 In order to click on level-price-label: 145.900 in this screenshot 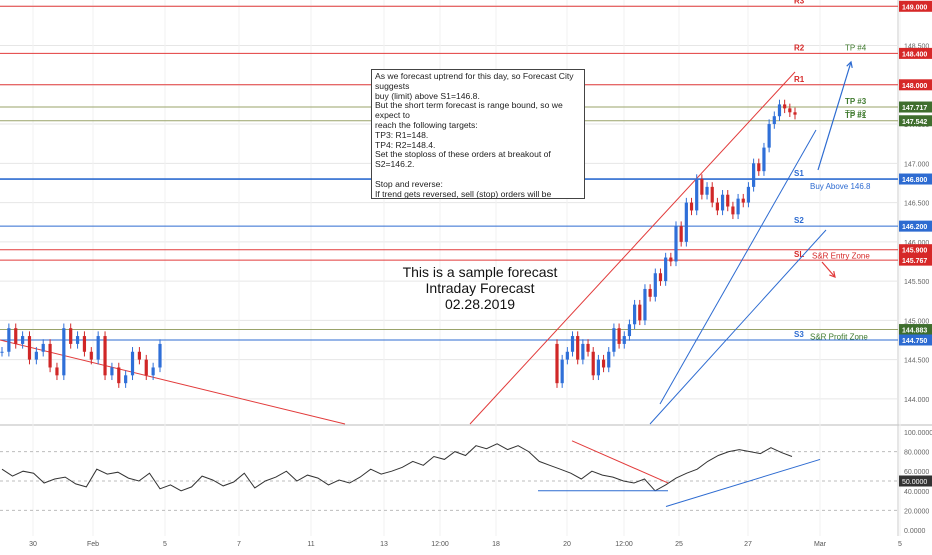, I will do `click(914, 251)`.